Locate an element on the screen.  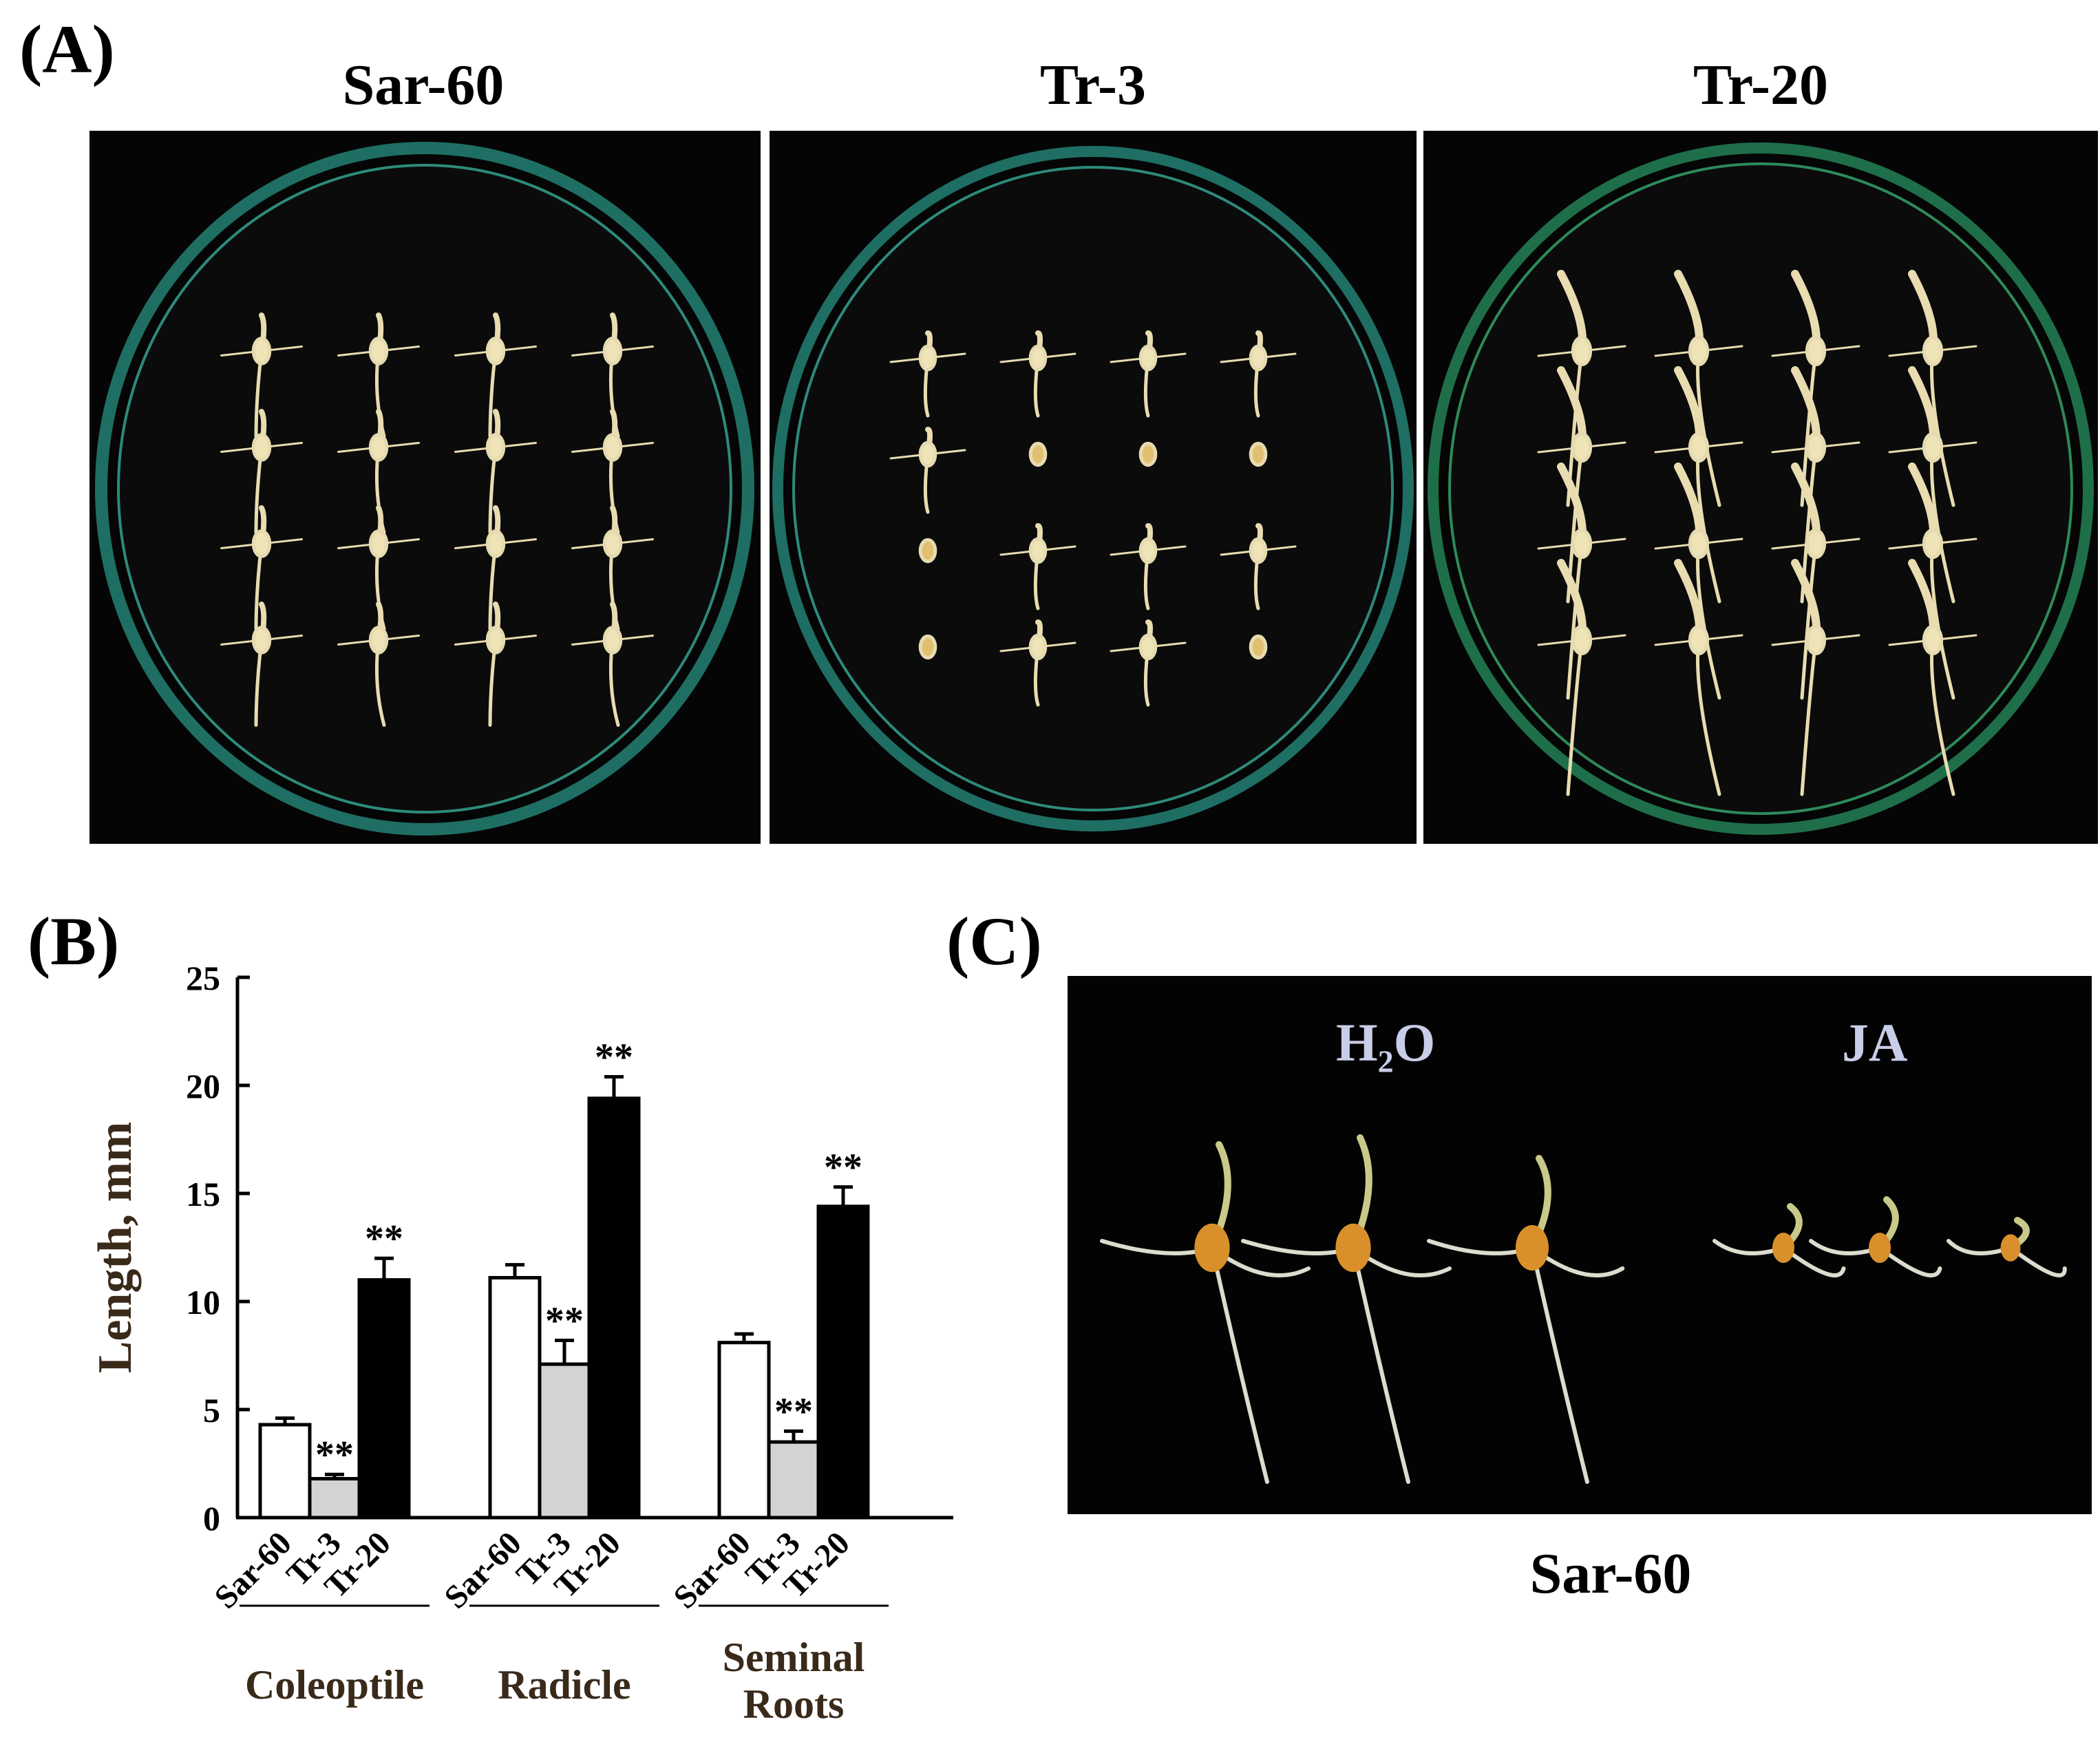
petri-dish-sar60 is located at coordinates (424, 489).